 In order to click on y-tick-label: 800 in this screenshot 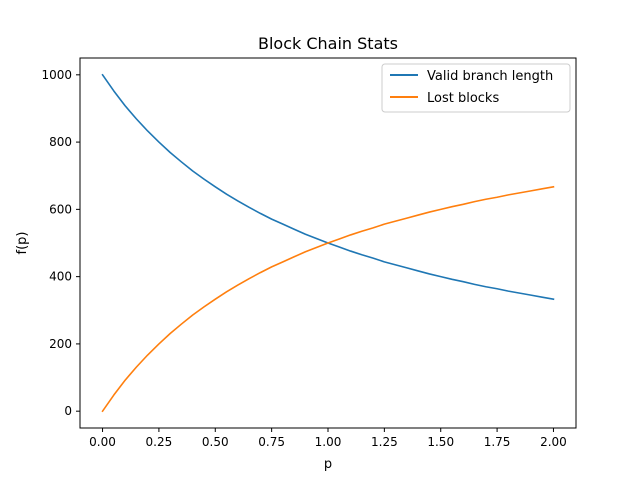, I will do `click(60, 142)`.